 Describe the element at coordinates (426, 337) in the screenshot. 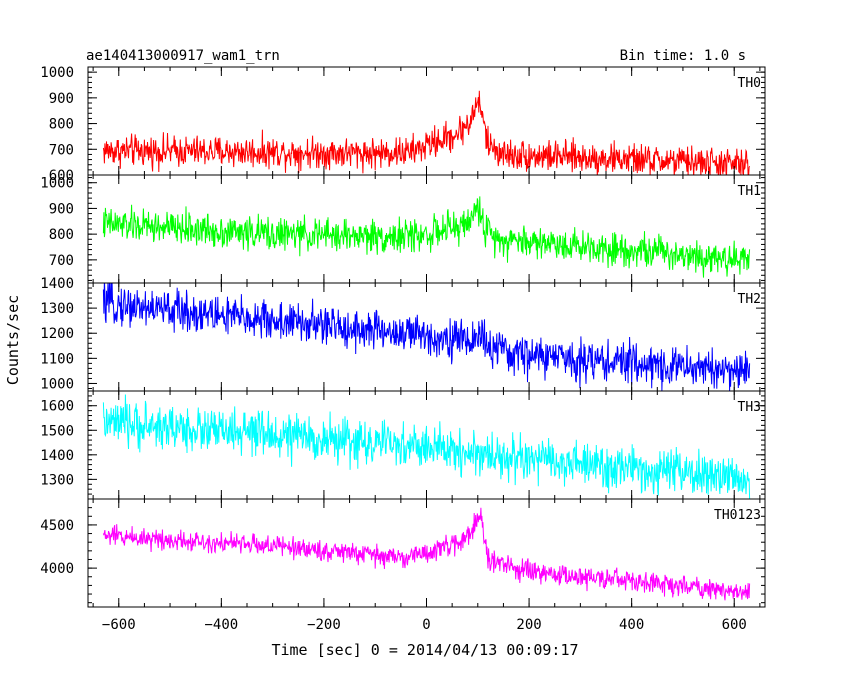

I see `series-th2` at that location.